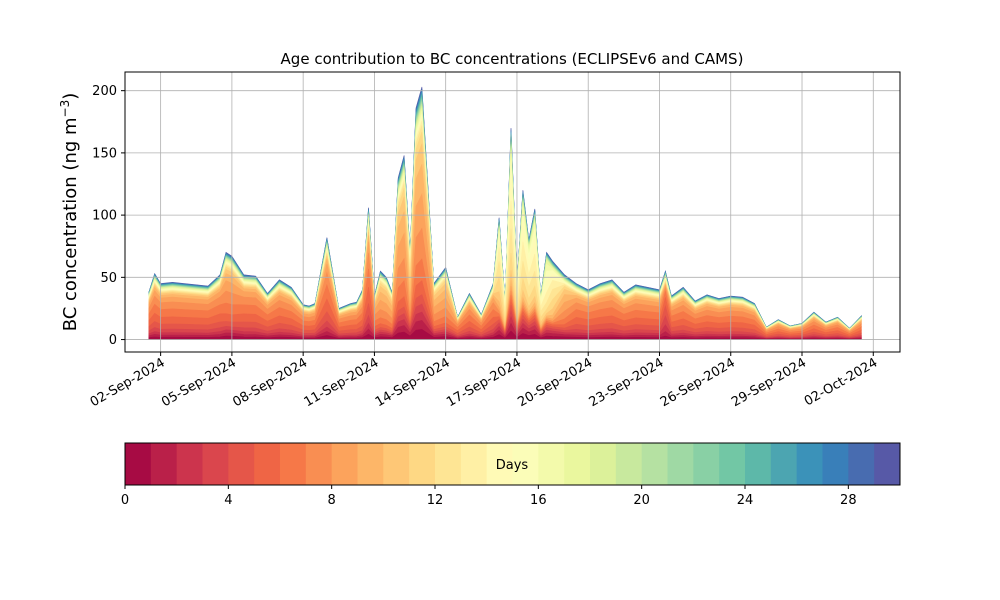 This screenshot has height=600, width=1000. Describe the element at coordinates (113, 340) in the screenshot. I see `y-tick-label: 0` at that location.